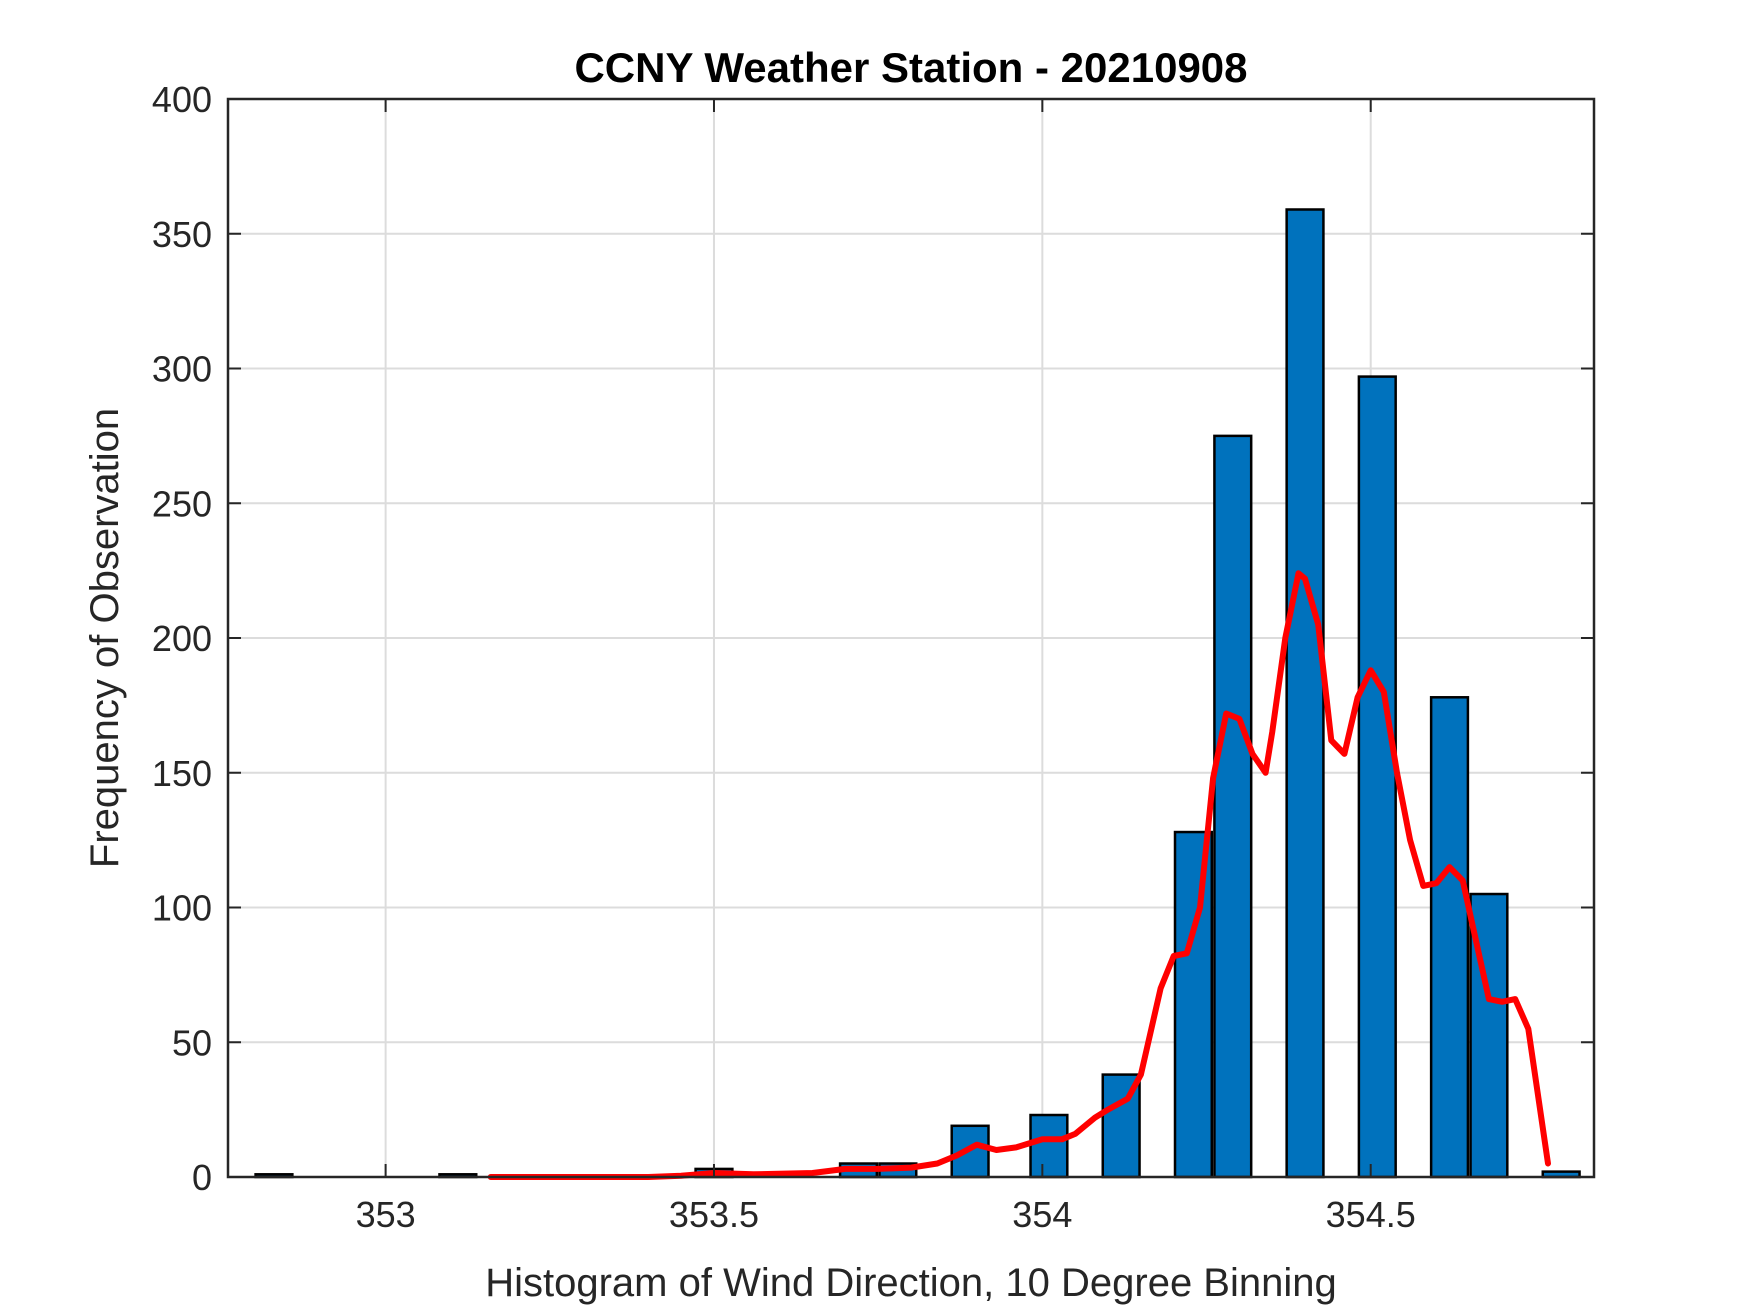 The width and height of the screenshot is (1750, 1313). What do you see at coordinates (182, 369) in the screenshot?
I see `y-tick-label: 300` at bounding box center [182, 369].